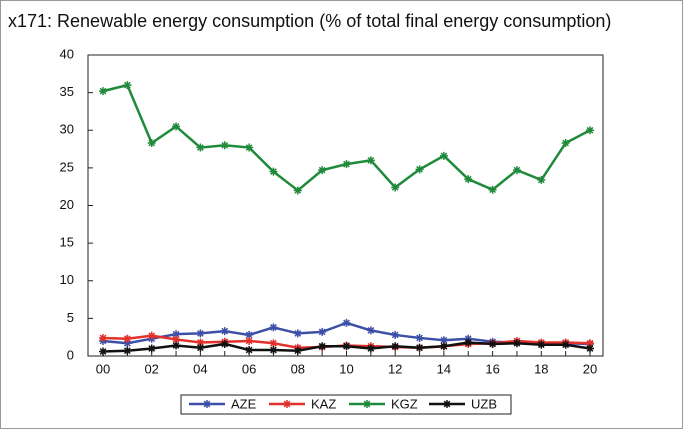  Describe the element at coordinates (404, 403) in the screenshot. I see `legend-label: KGZ` at that location.